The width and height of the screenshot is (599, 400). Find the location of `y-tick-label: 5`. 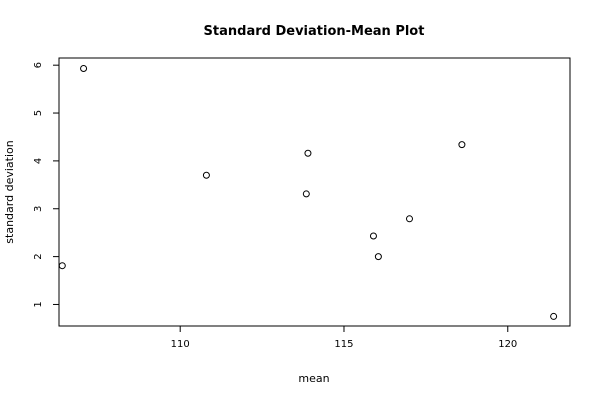

y-tick-label: 5 is located at coordinates (38, 113).